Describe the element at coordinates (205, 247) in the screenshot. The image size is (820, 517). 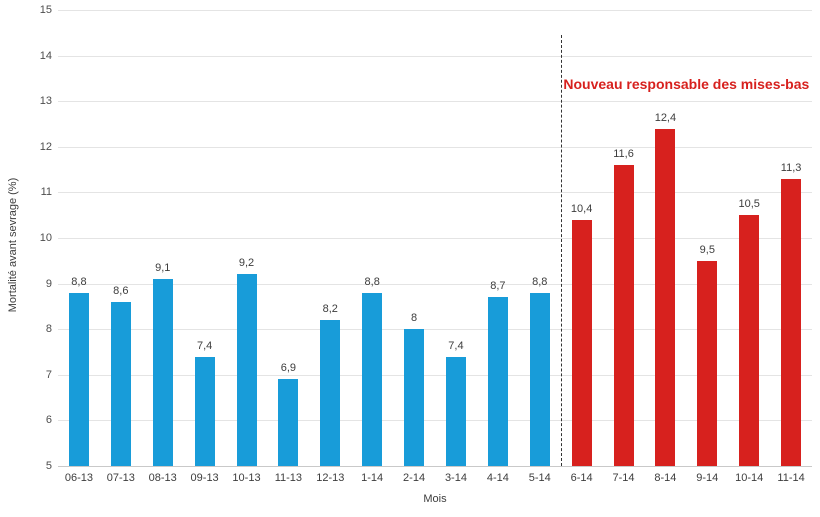
I see `bar-slot: 7,4 09-13` at that location.